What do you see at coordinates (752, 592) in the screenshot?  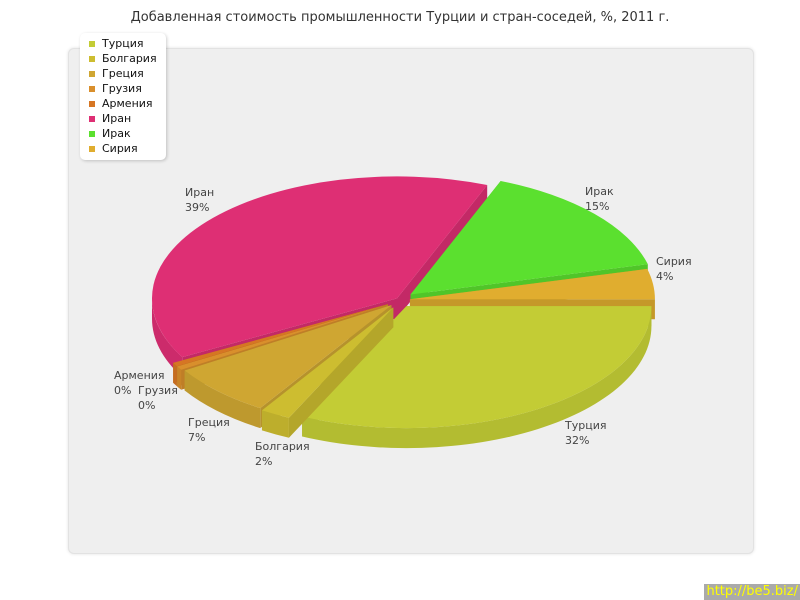 I see `watermark-link: http://be5.biz/` at bounding box center [752, 592].